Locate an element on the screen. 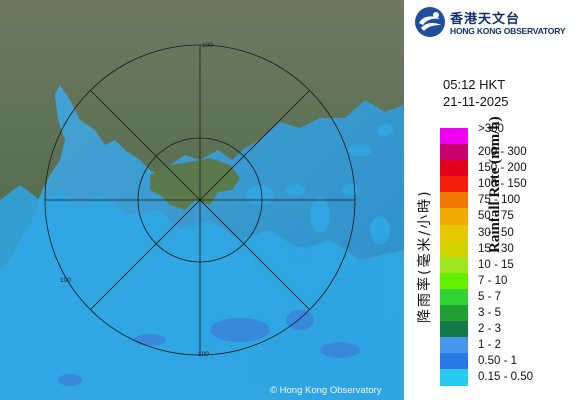 This screenshot has height=400, width=577. legend-swatch: 0.50 - 1 is located at coordinates (478, 361).